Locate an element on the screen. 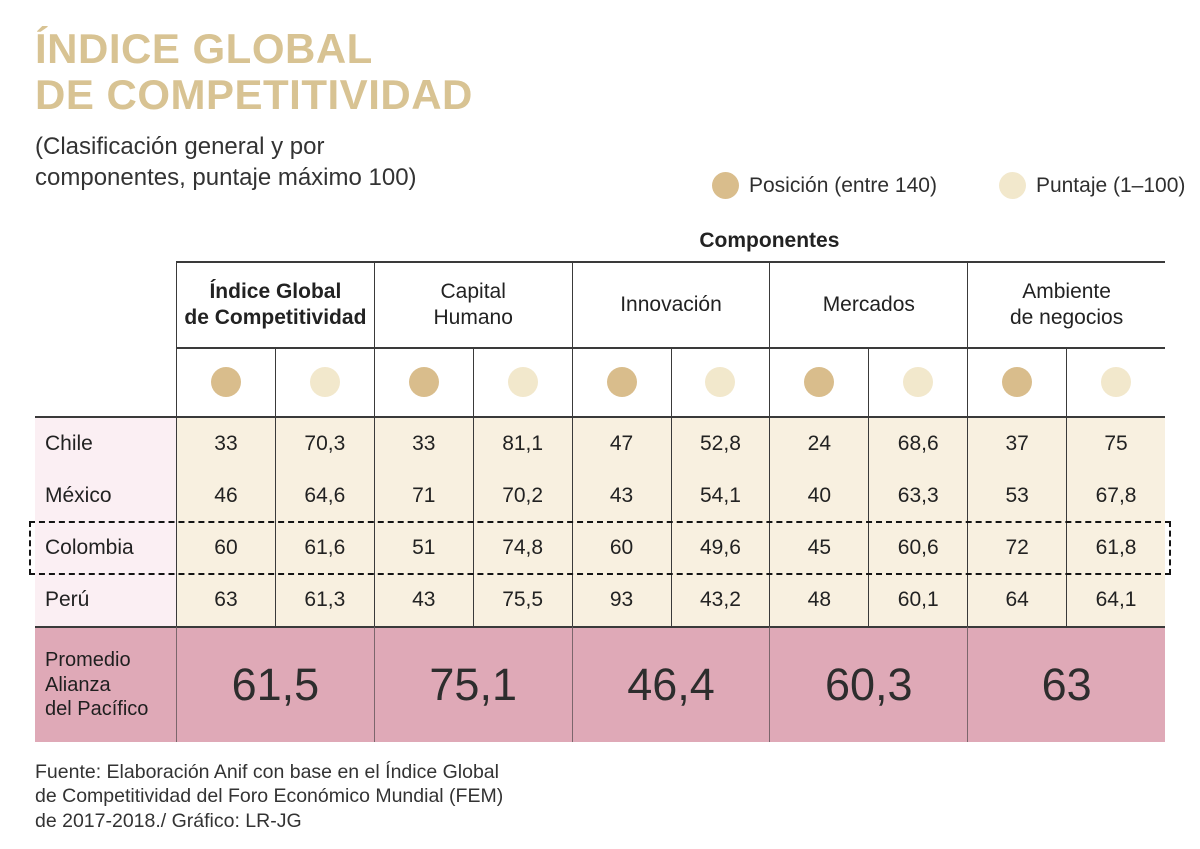  value-cell: 61,6 is located at coordinates (324, 547).